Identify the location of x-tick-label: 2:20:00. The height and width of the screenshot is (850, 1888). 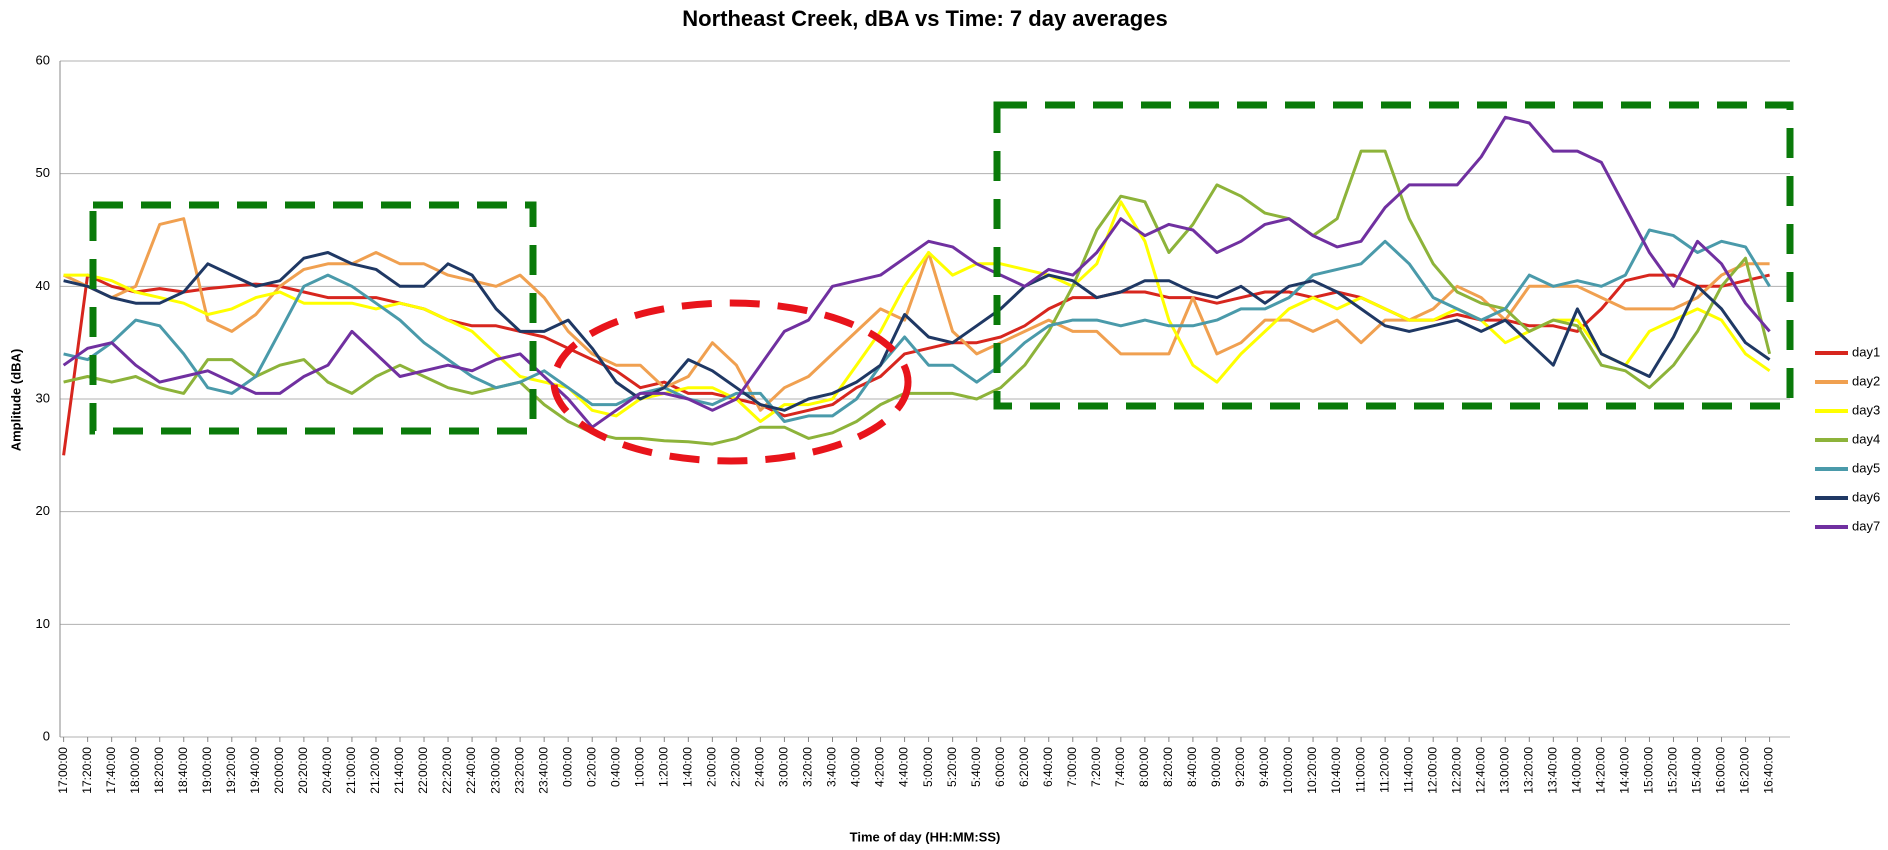
(736, 767).